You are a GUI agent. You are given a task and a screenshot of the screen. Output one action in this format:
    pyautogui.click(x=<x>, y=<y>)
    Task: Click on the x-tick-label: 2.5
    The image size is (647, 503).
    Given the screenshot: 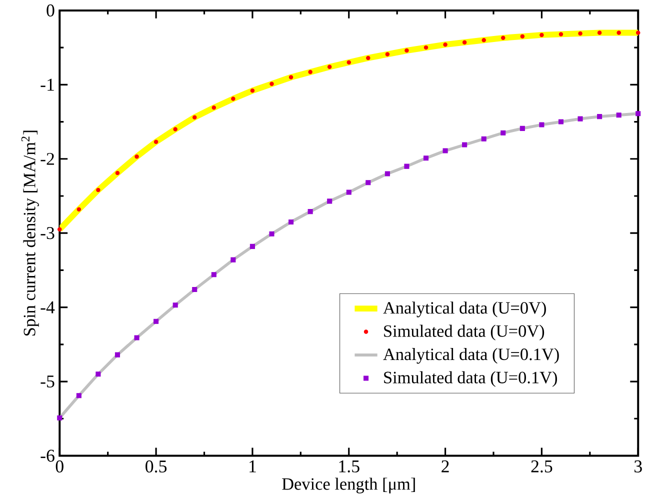 What is the action you would take?
    pyautogui.click(x=541, y=466)
    